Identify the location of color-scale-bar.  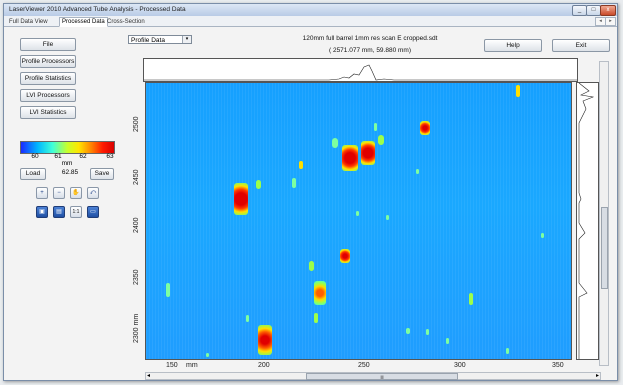
(67, 147).